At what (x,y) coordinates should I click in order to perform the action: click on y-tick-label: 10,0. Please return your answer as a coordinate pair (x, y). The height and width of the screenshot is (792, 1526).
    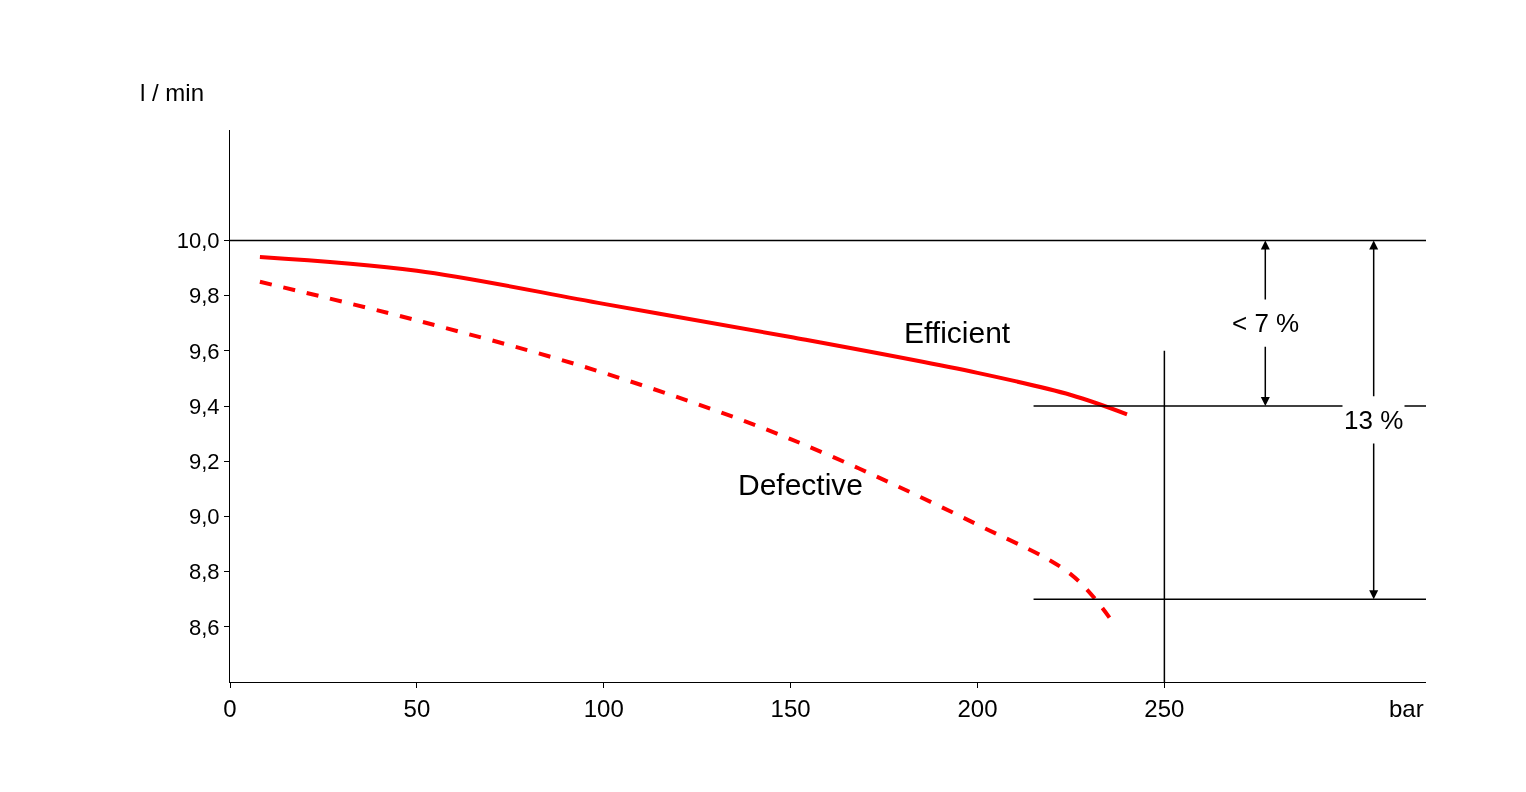
    Looking at the image, I should click on (198, 241).